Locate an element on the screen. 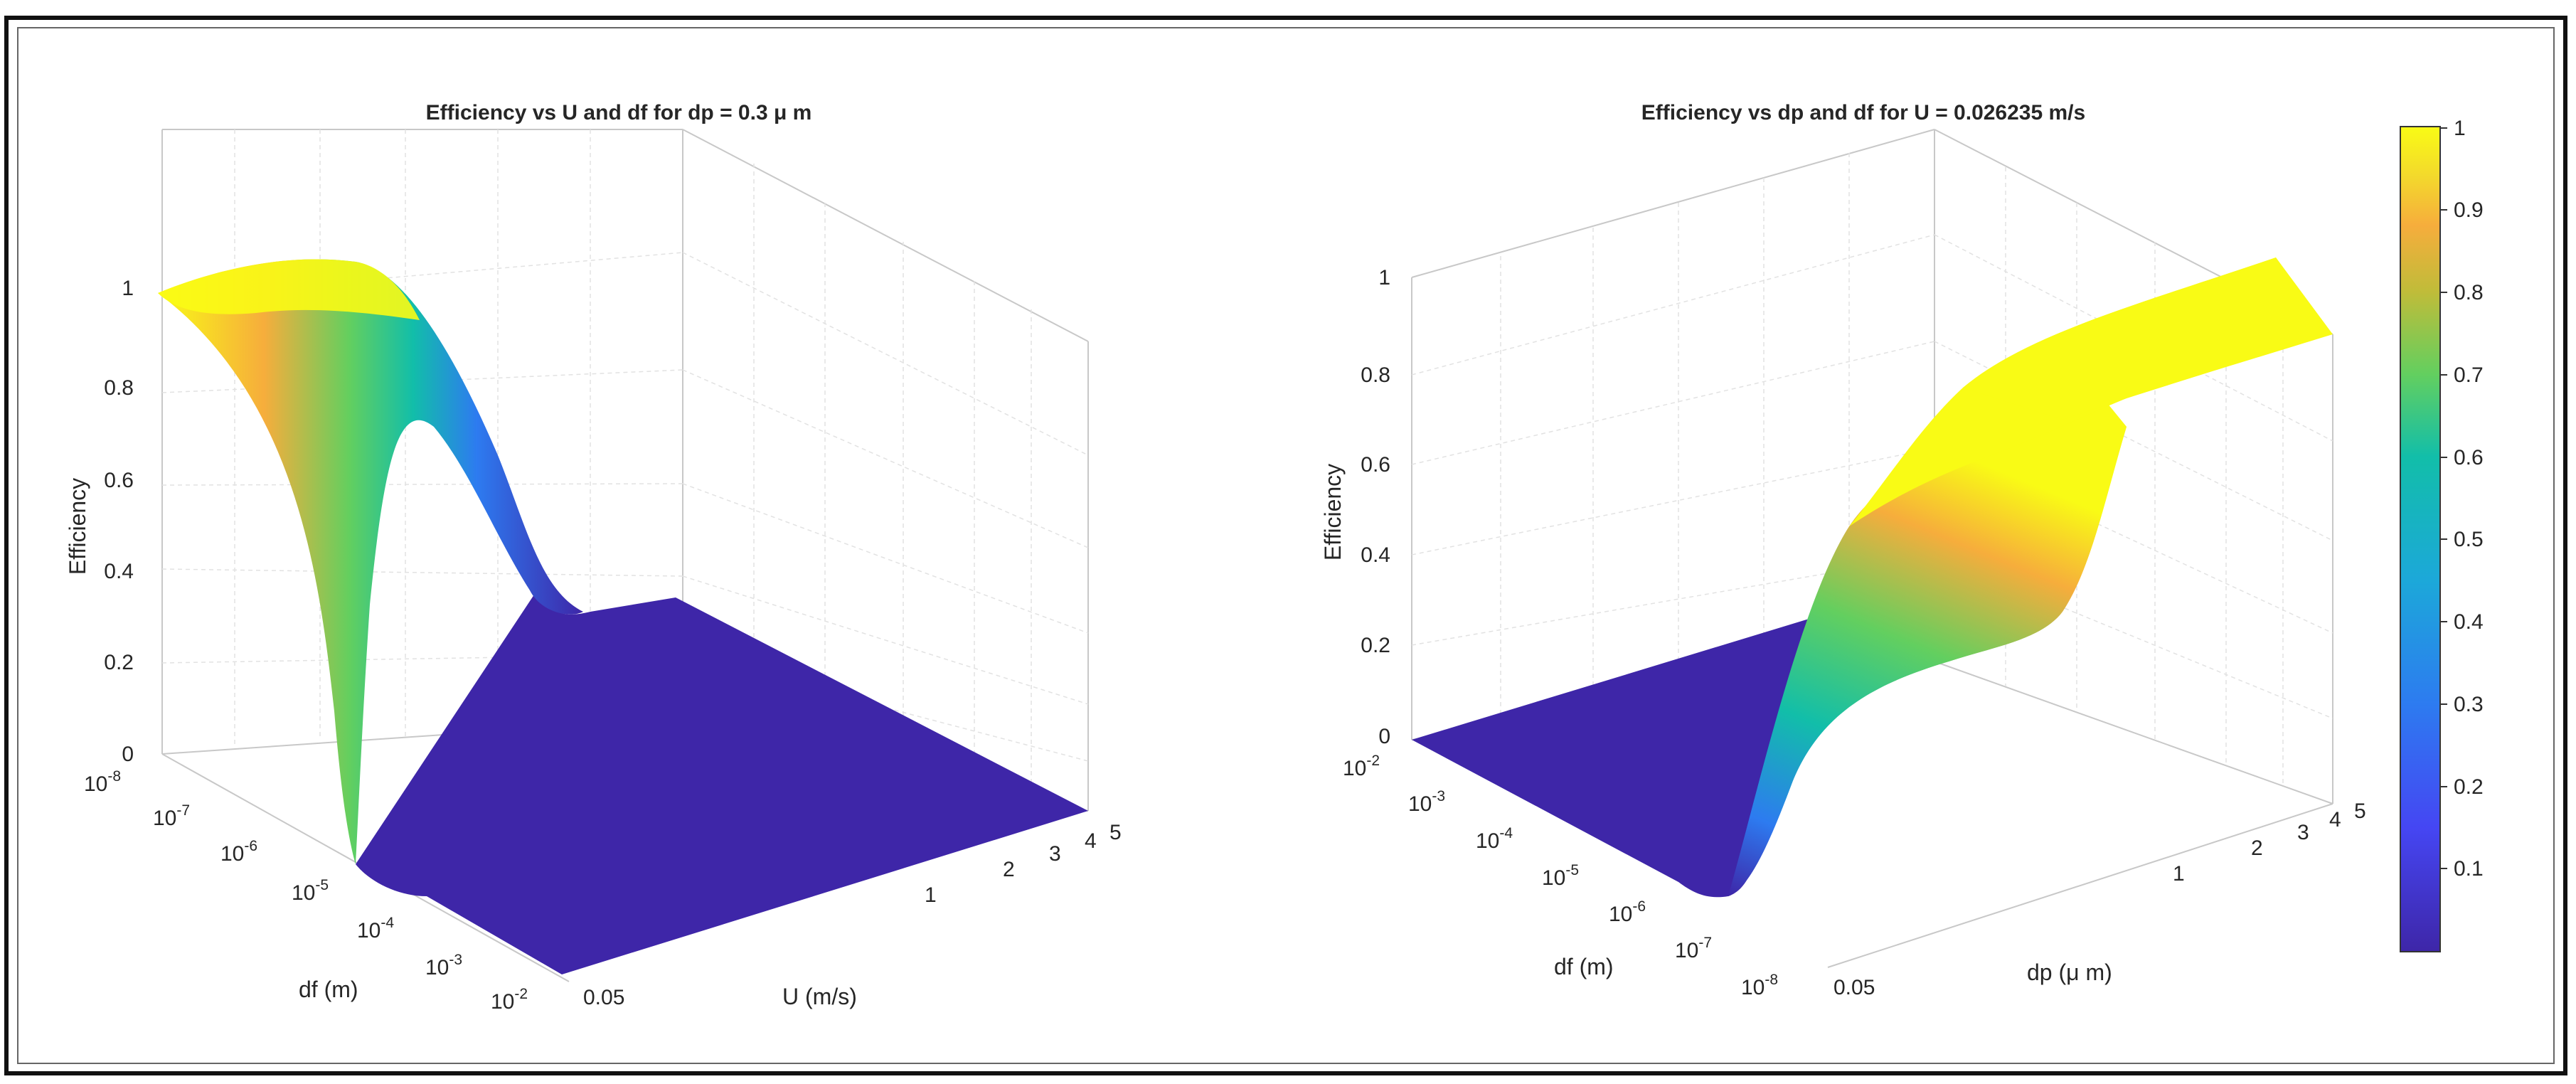 This screenshot has height=1084, width=2576. left-df-tick: 10⁻⁸ is located at coordinates (102, 782).